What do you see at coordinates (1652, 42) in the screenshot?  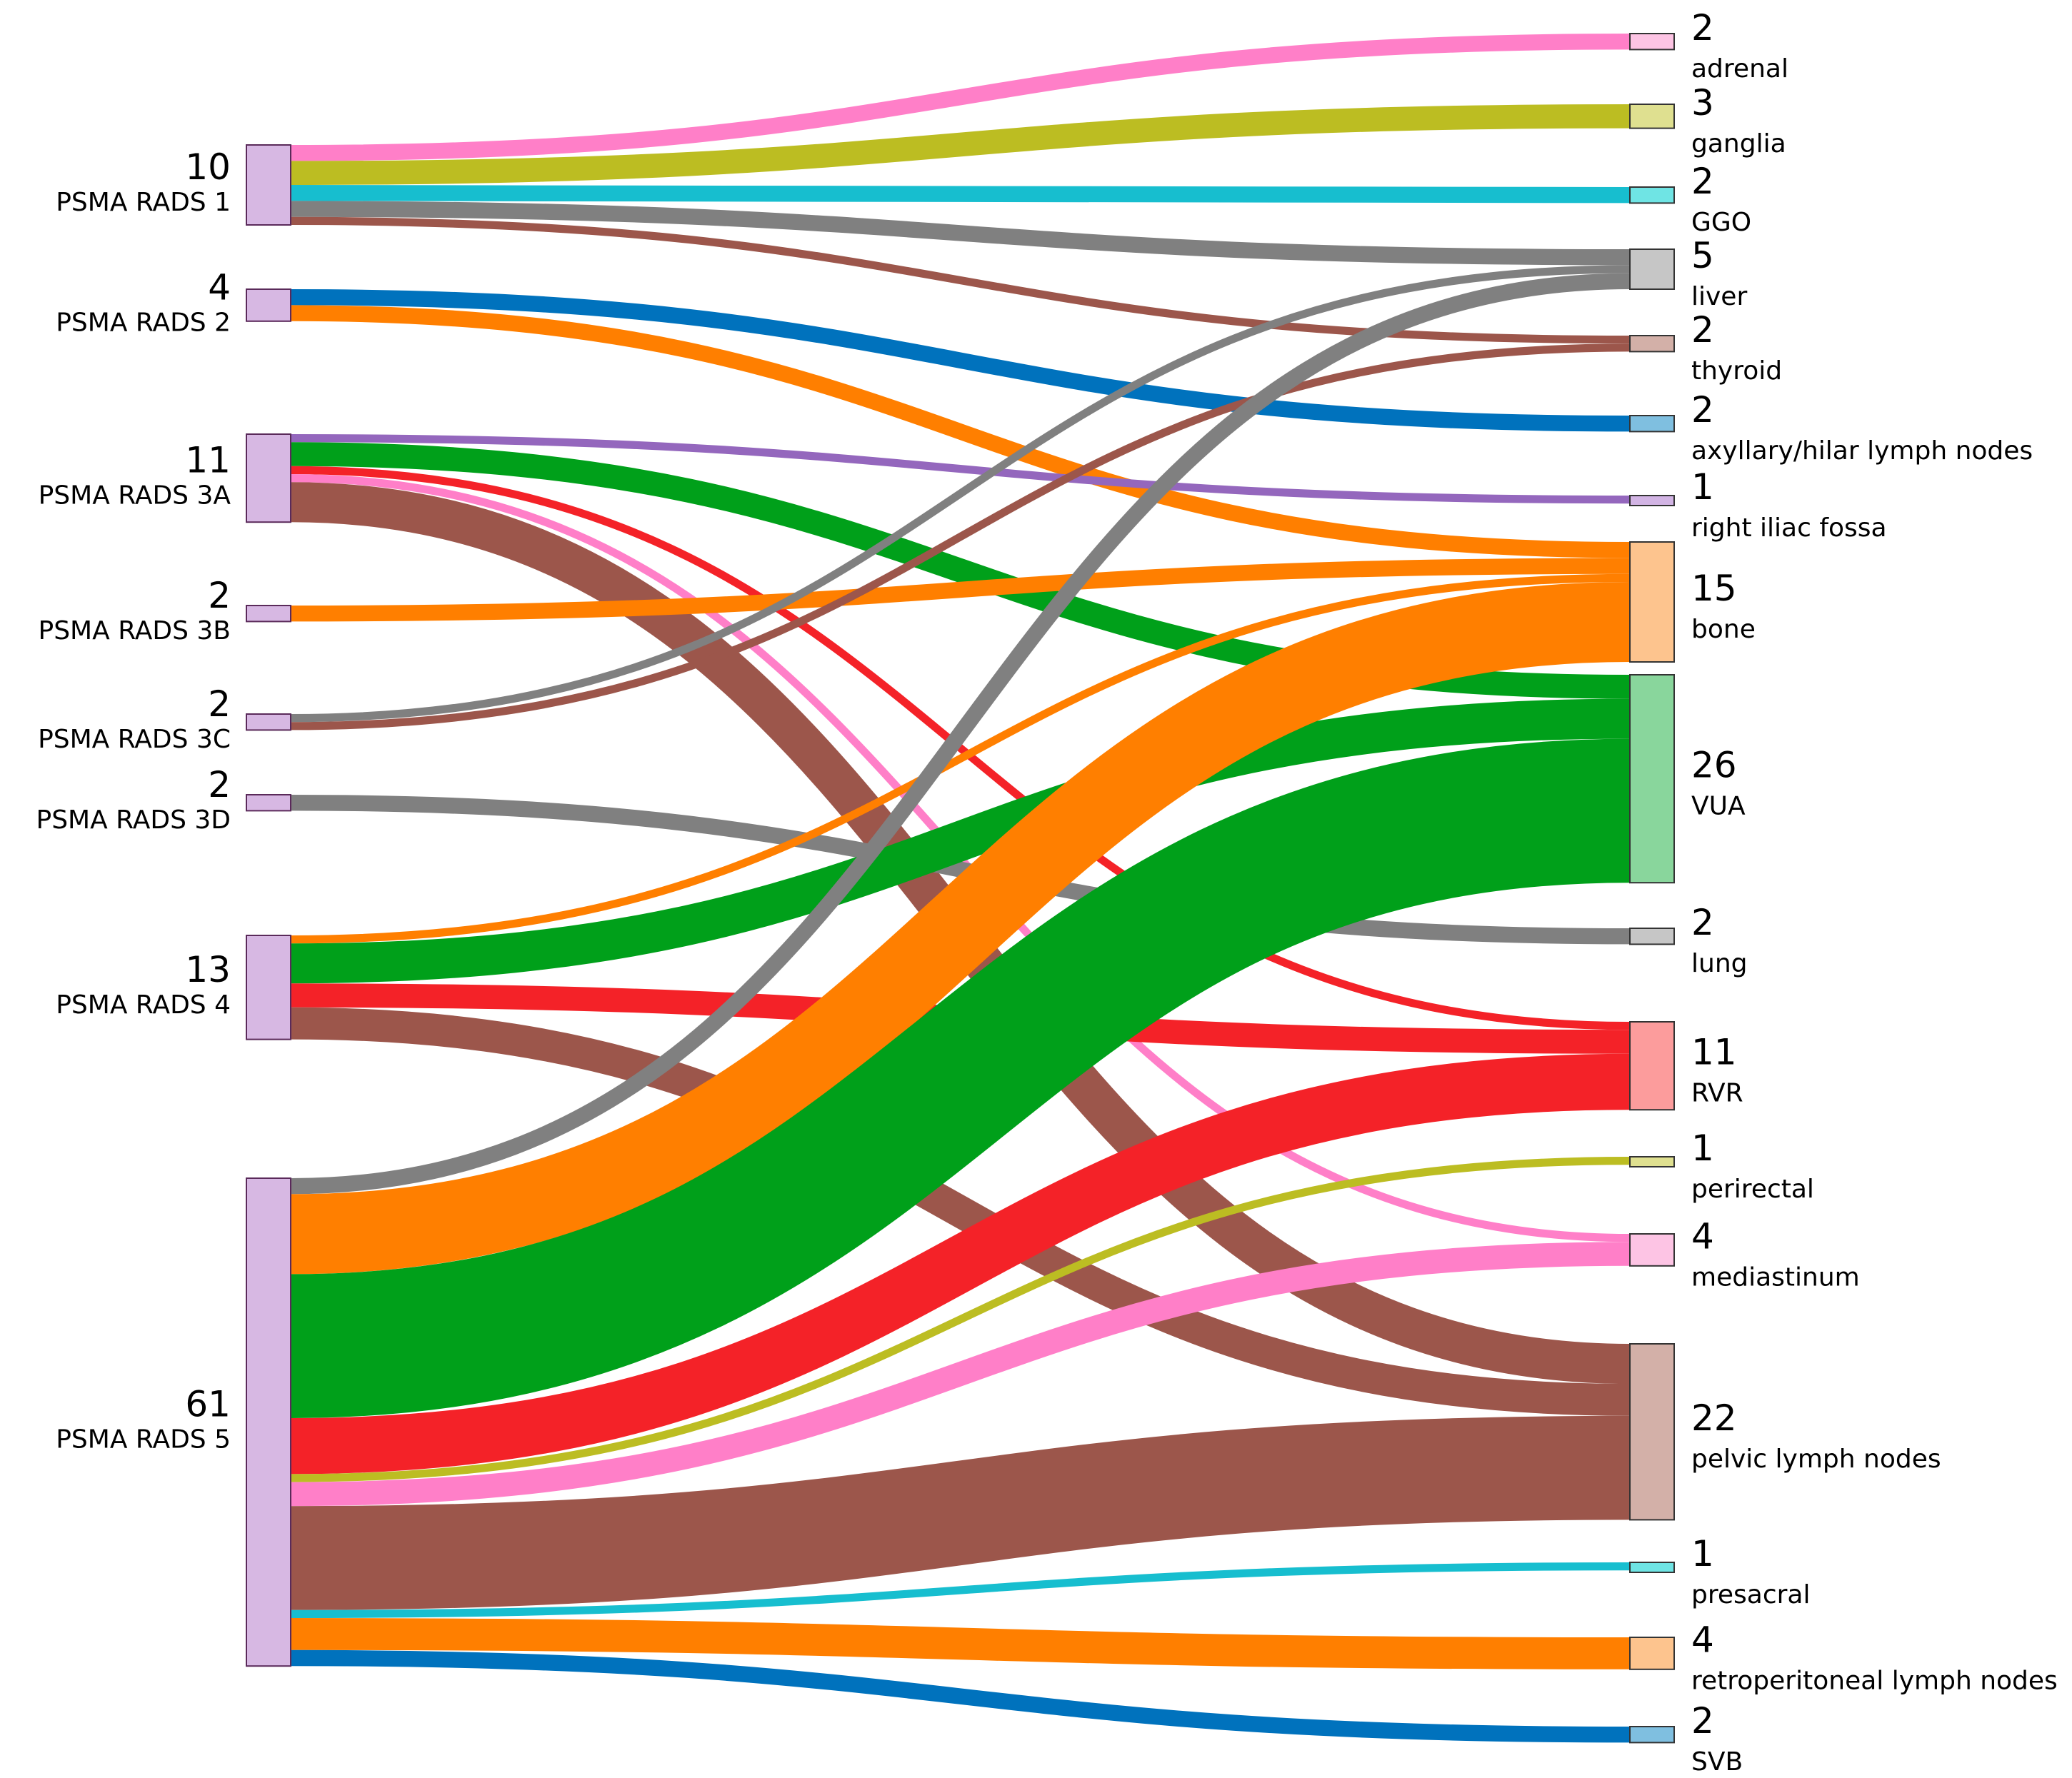 I see `target-node-adrenal` at bounding box center [1652, 42].